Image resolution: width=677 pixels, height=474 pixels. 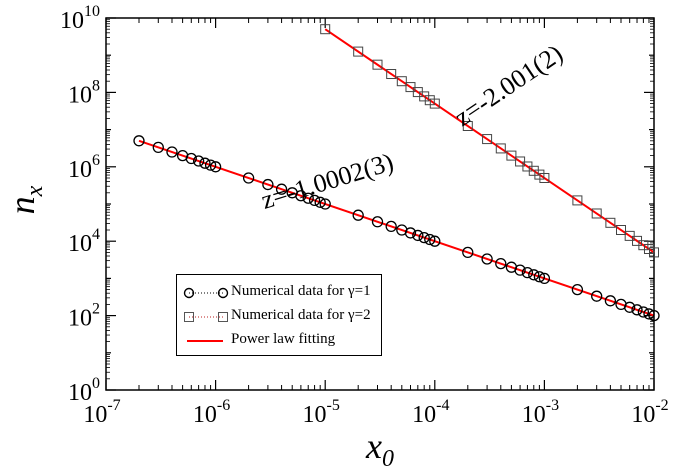 I want to click on y-tick-label: 10⁴, so click(x=84, y=241).